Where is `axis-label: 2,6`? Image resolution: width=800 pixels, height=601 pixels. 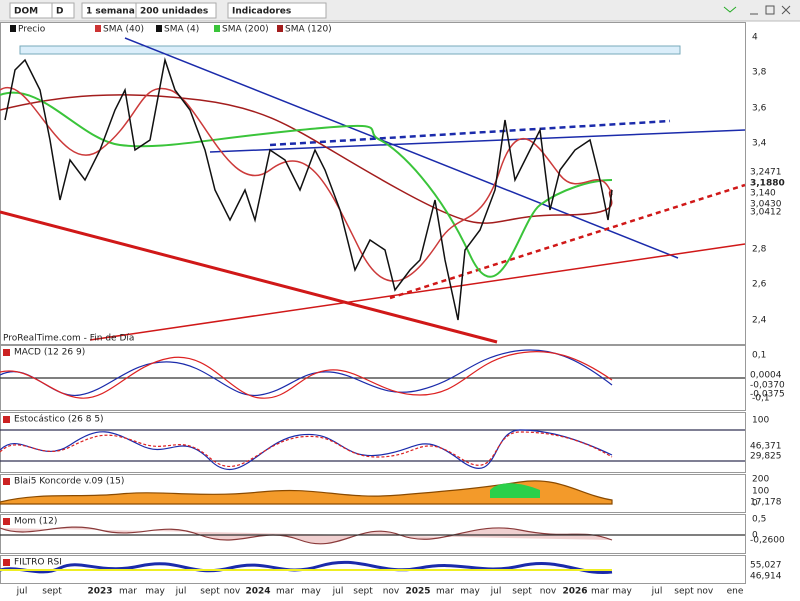 axis-label: 2,6 is located at coordinates (759, 285).